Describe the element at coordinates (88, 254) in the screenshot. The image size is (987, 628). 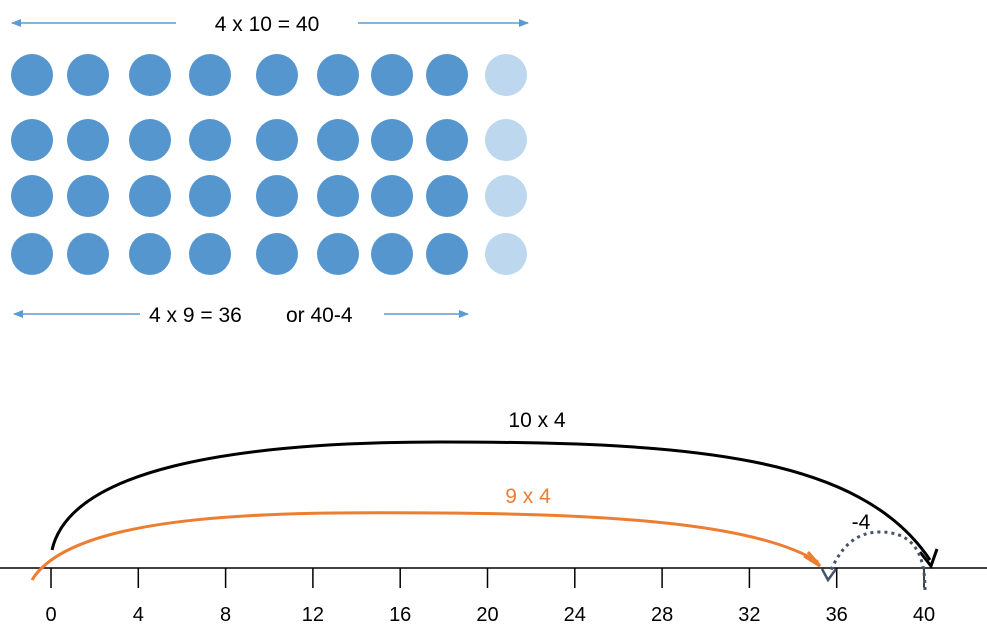
I see `dot-r4-c2` at that location.